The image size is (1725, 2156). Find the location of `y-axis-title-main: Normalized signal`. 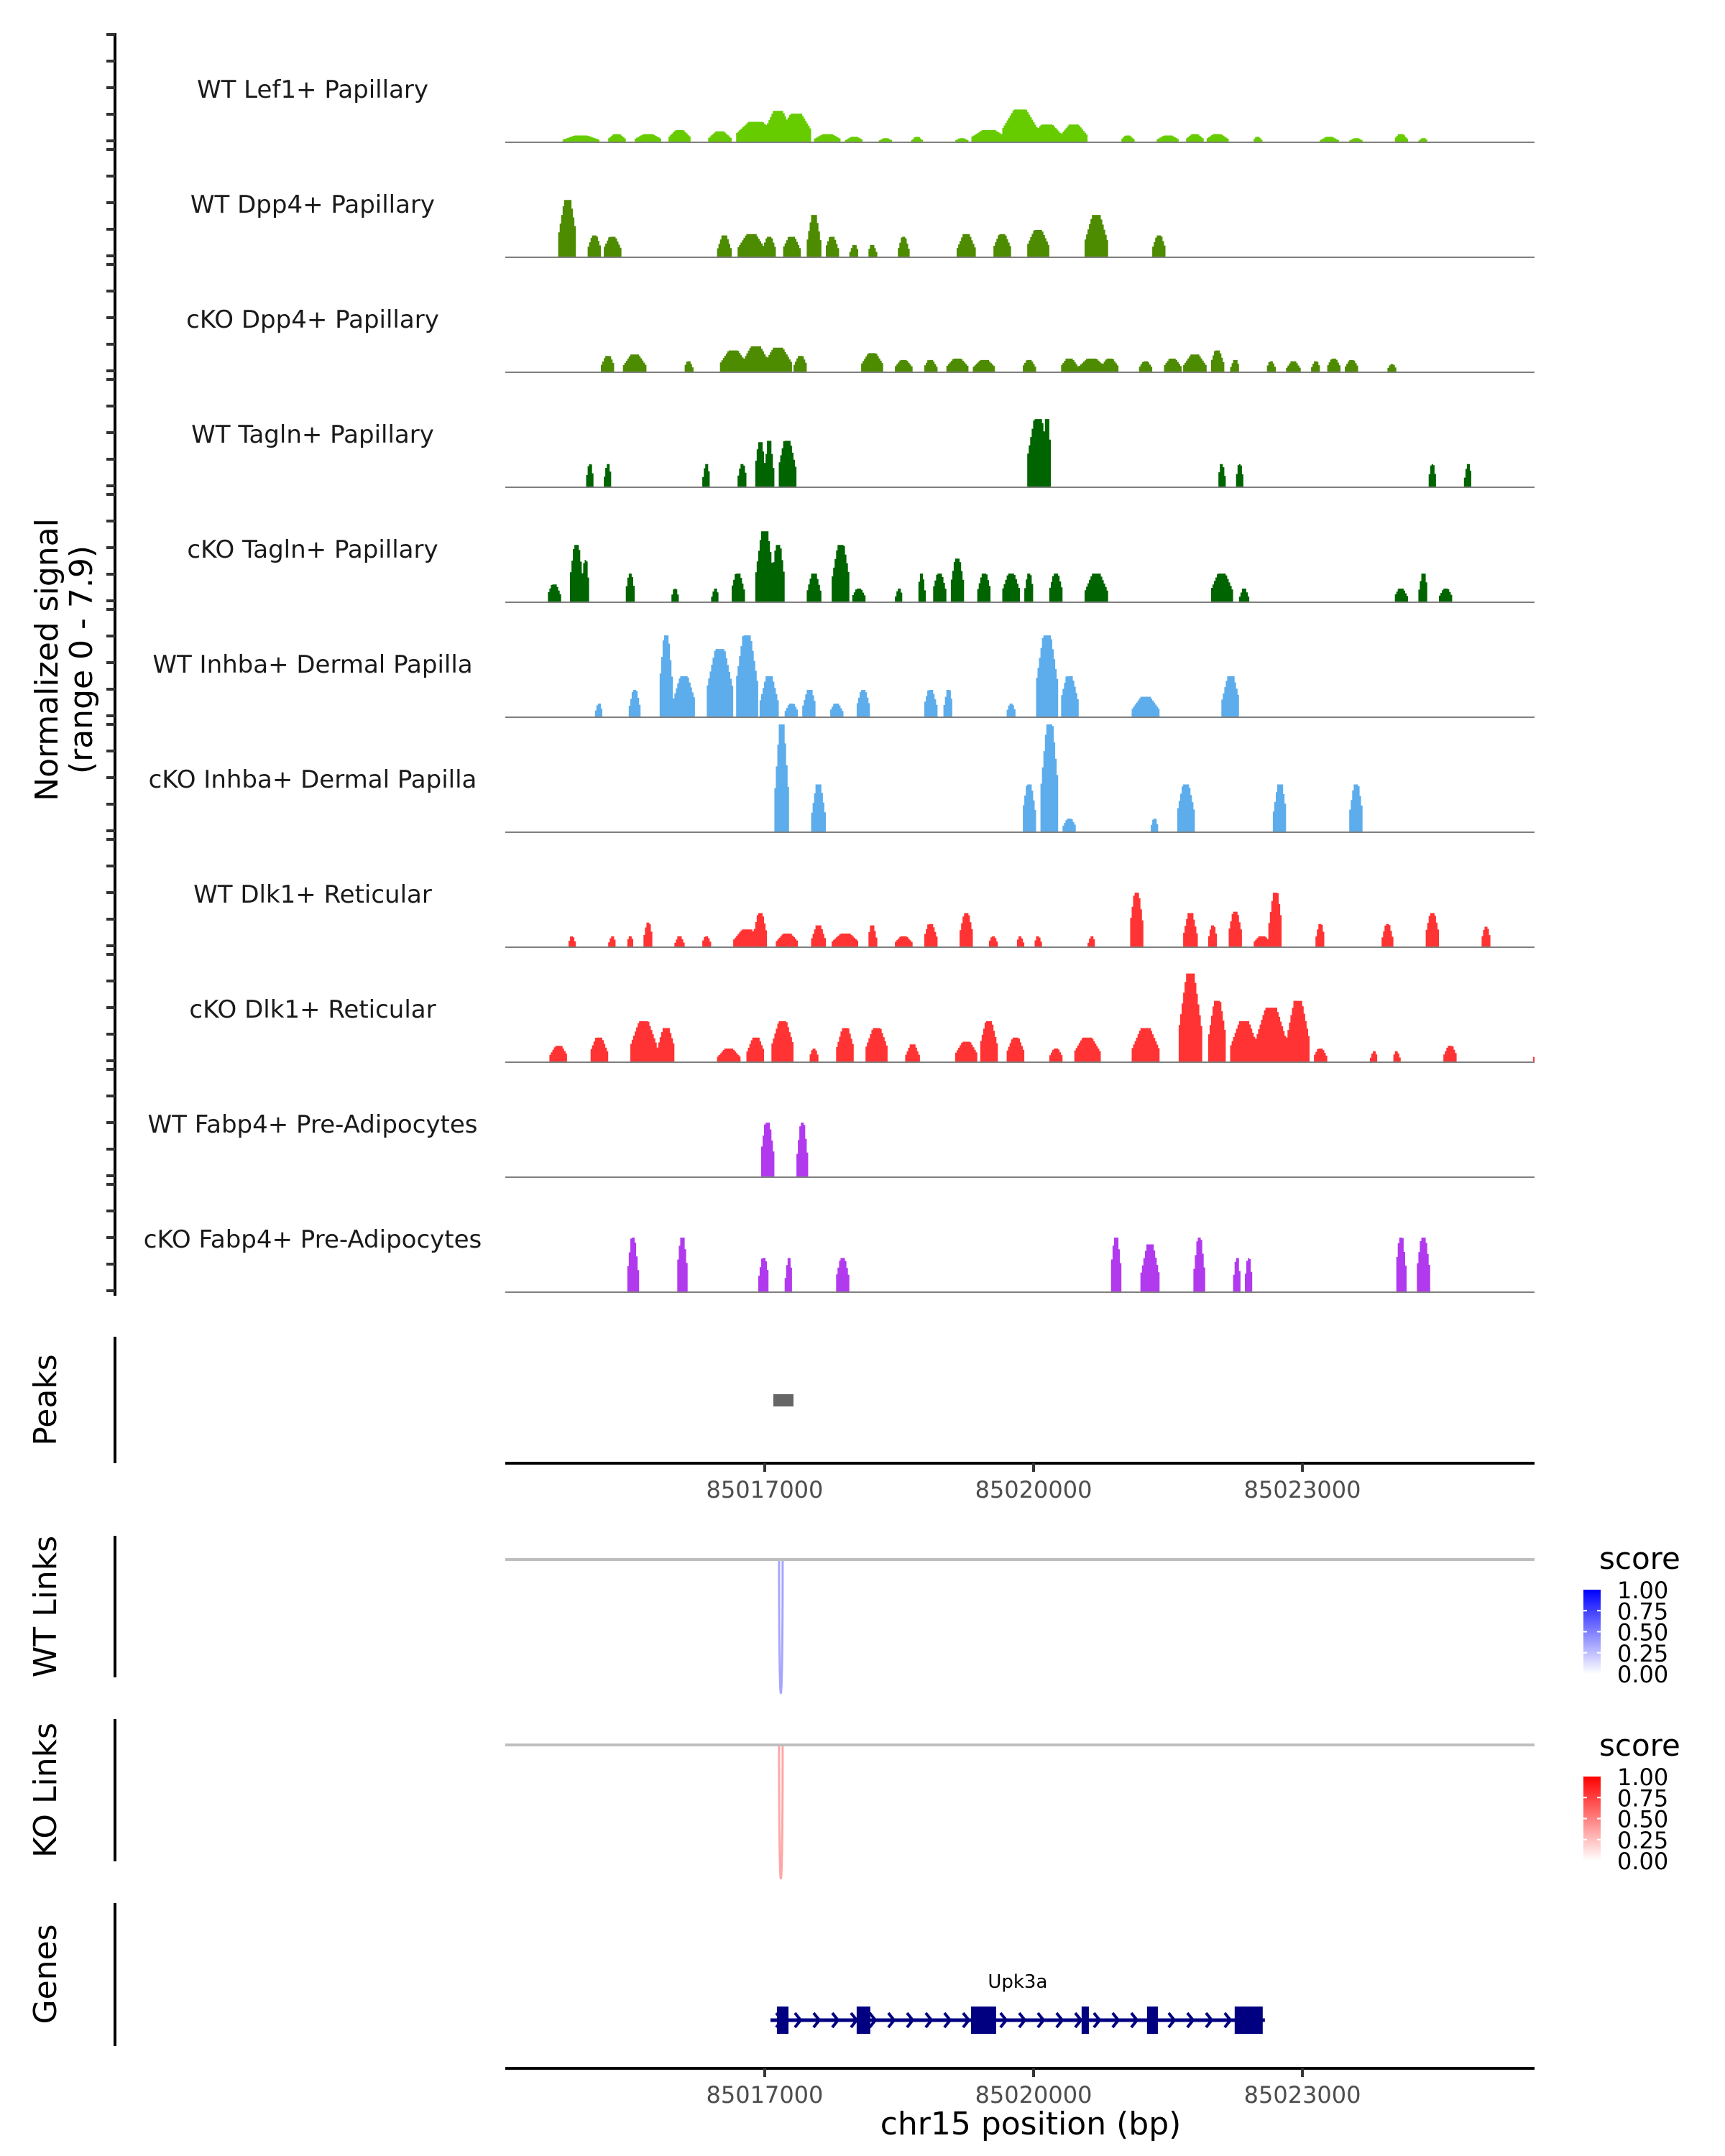

y-axis-title-main: Normalized signal is located at coordinates (47, 659).